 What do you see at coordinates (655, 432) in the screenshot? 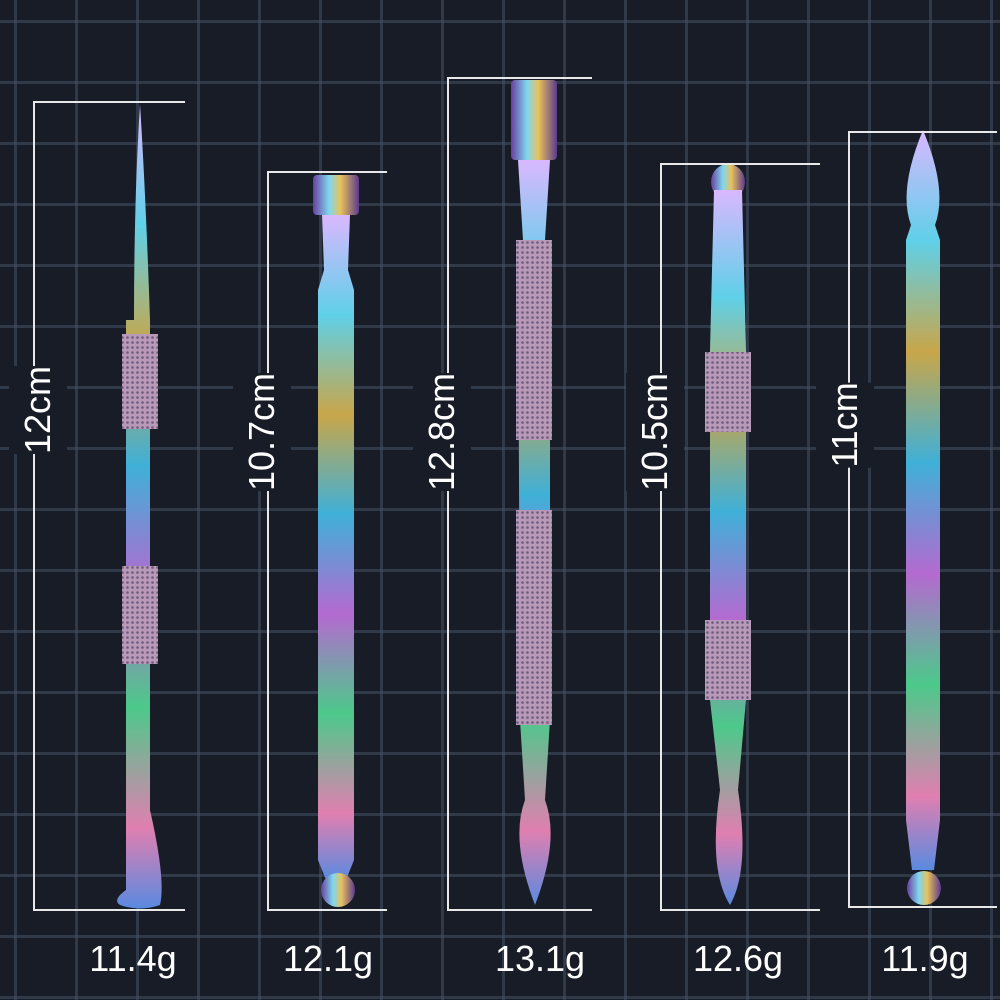
I see `length-label-4: 10.5cm` at bounding box center [655, 432].